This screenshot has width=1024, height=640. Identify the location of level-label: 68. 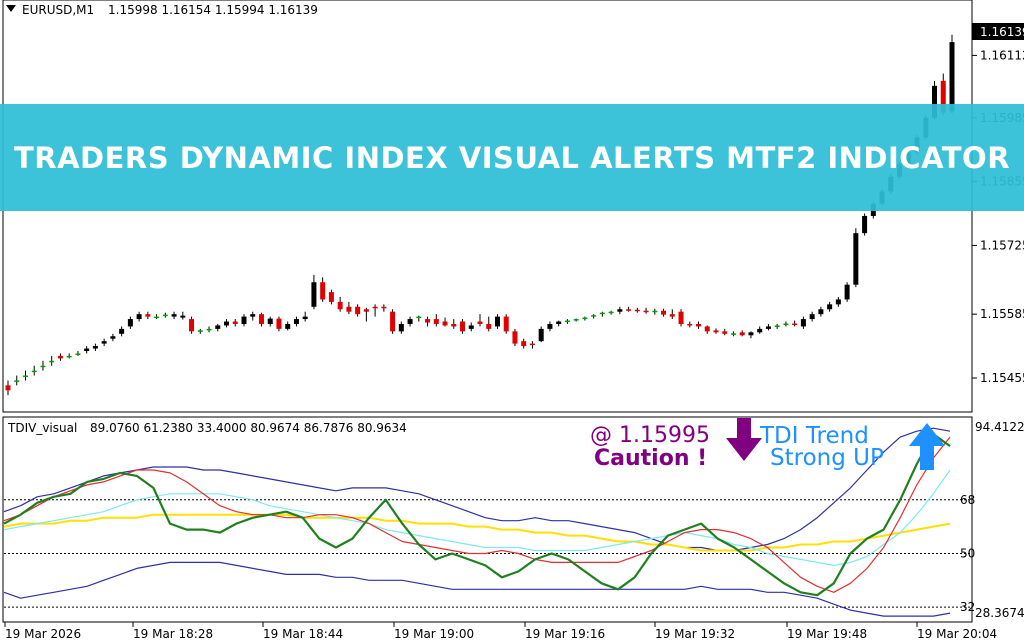
(967, 500).